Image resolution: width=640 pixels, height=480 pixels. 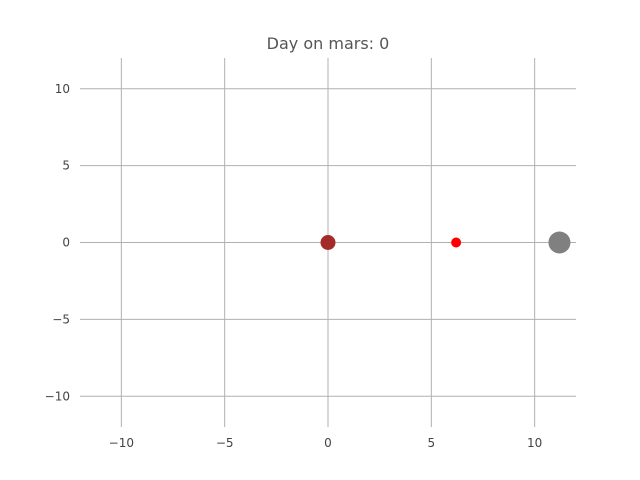 I want to click on y-tick-label: 0, so click(x=66, y=243).